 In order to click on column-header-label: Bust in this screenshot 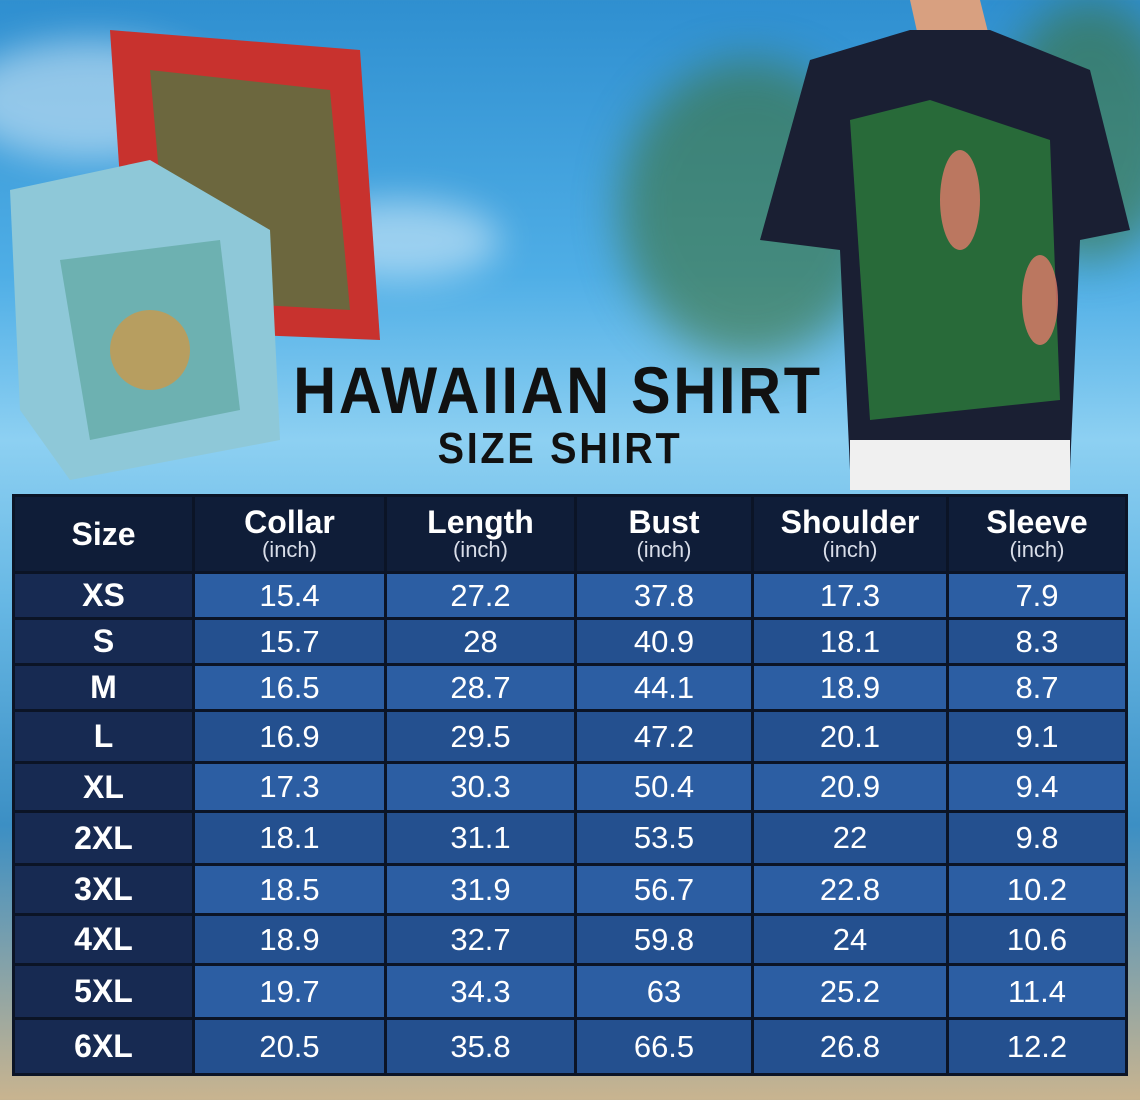, I will do `click(664, 522)`.